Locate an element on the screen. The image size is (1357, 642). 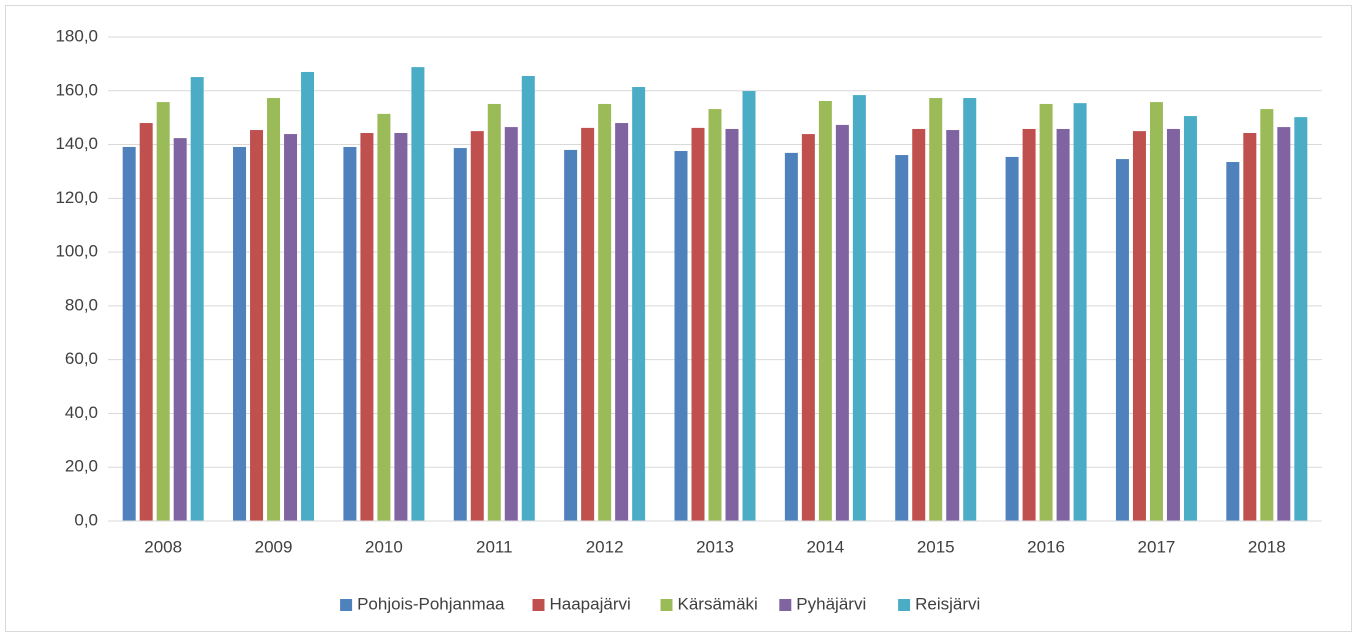
legend-label: Haapajärvi is located at coordinates (590, 603).